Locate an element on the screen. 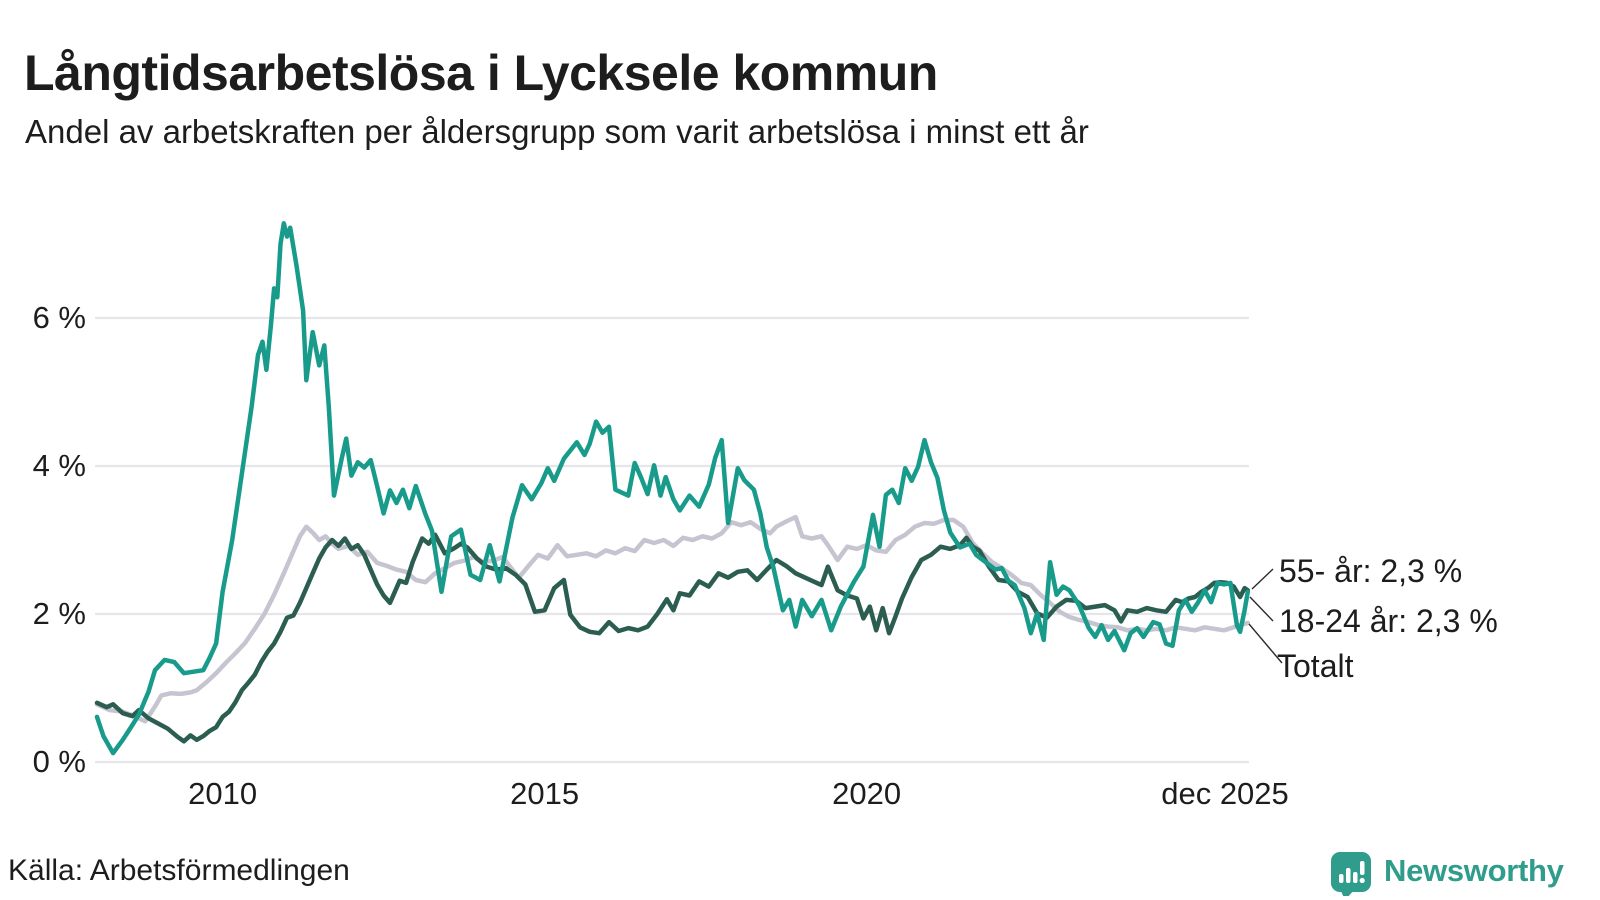 The width and height of the screenshot is (1600, 900). newsworthy-logo: Newsworthy is located at coordinates (1447, 871).